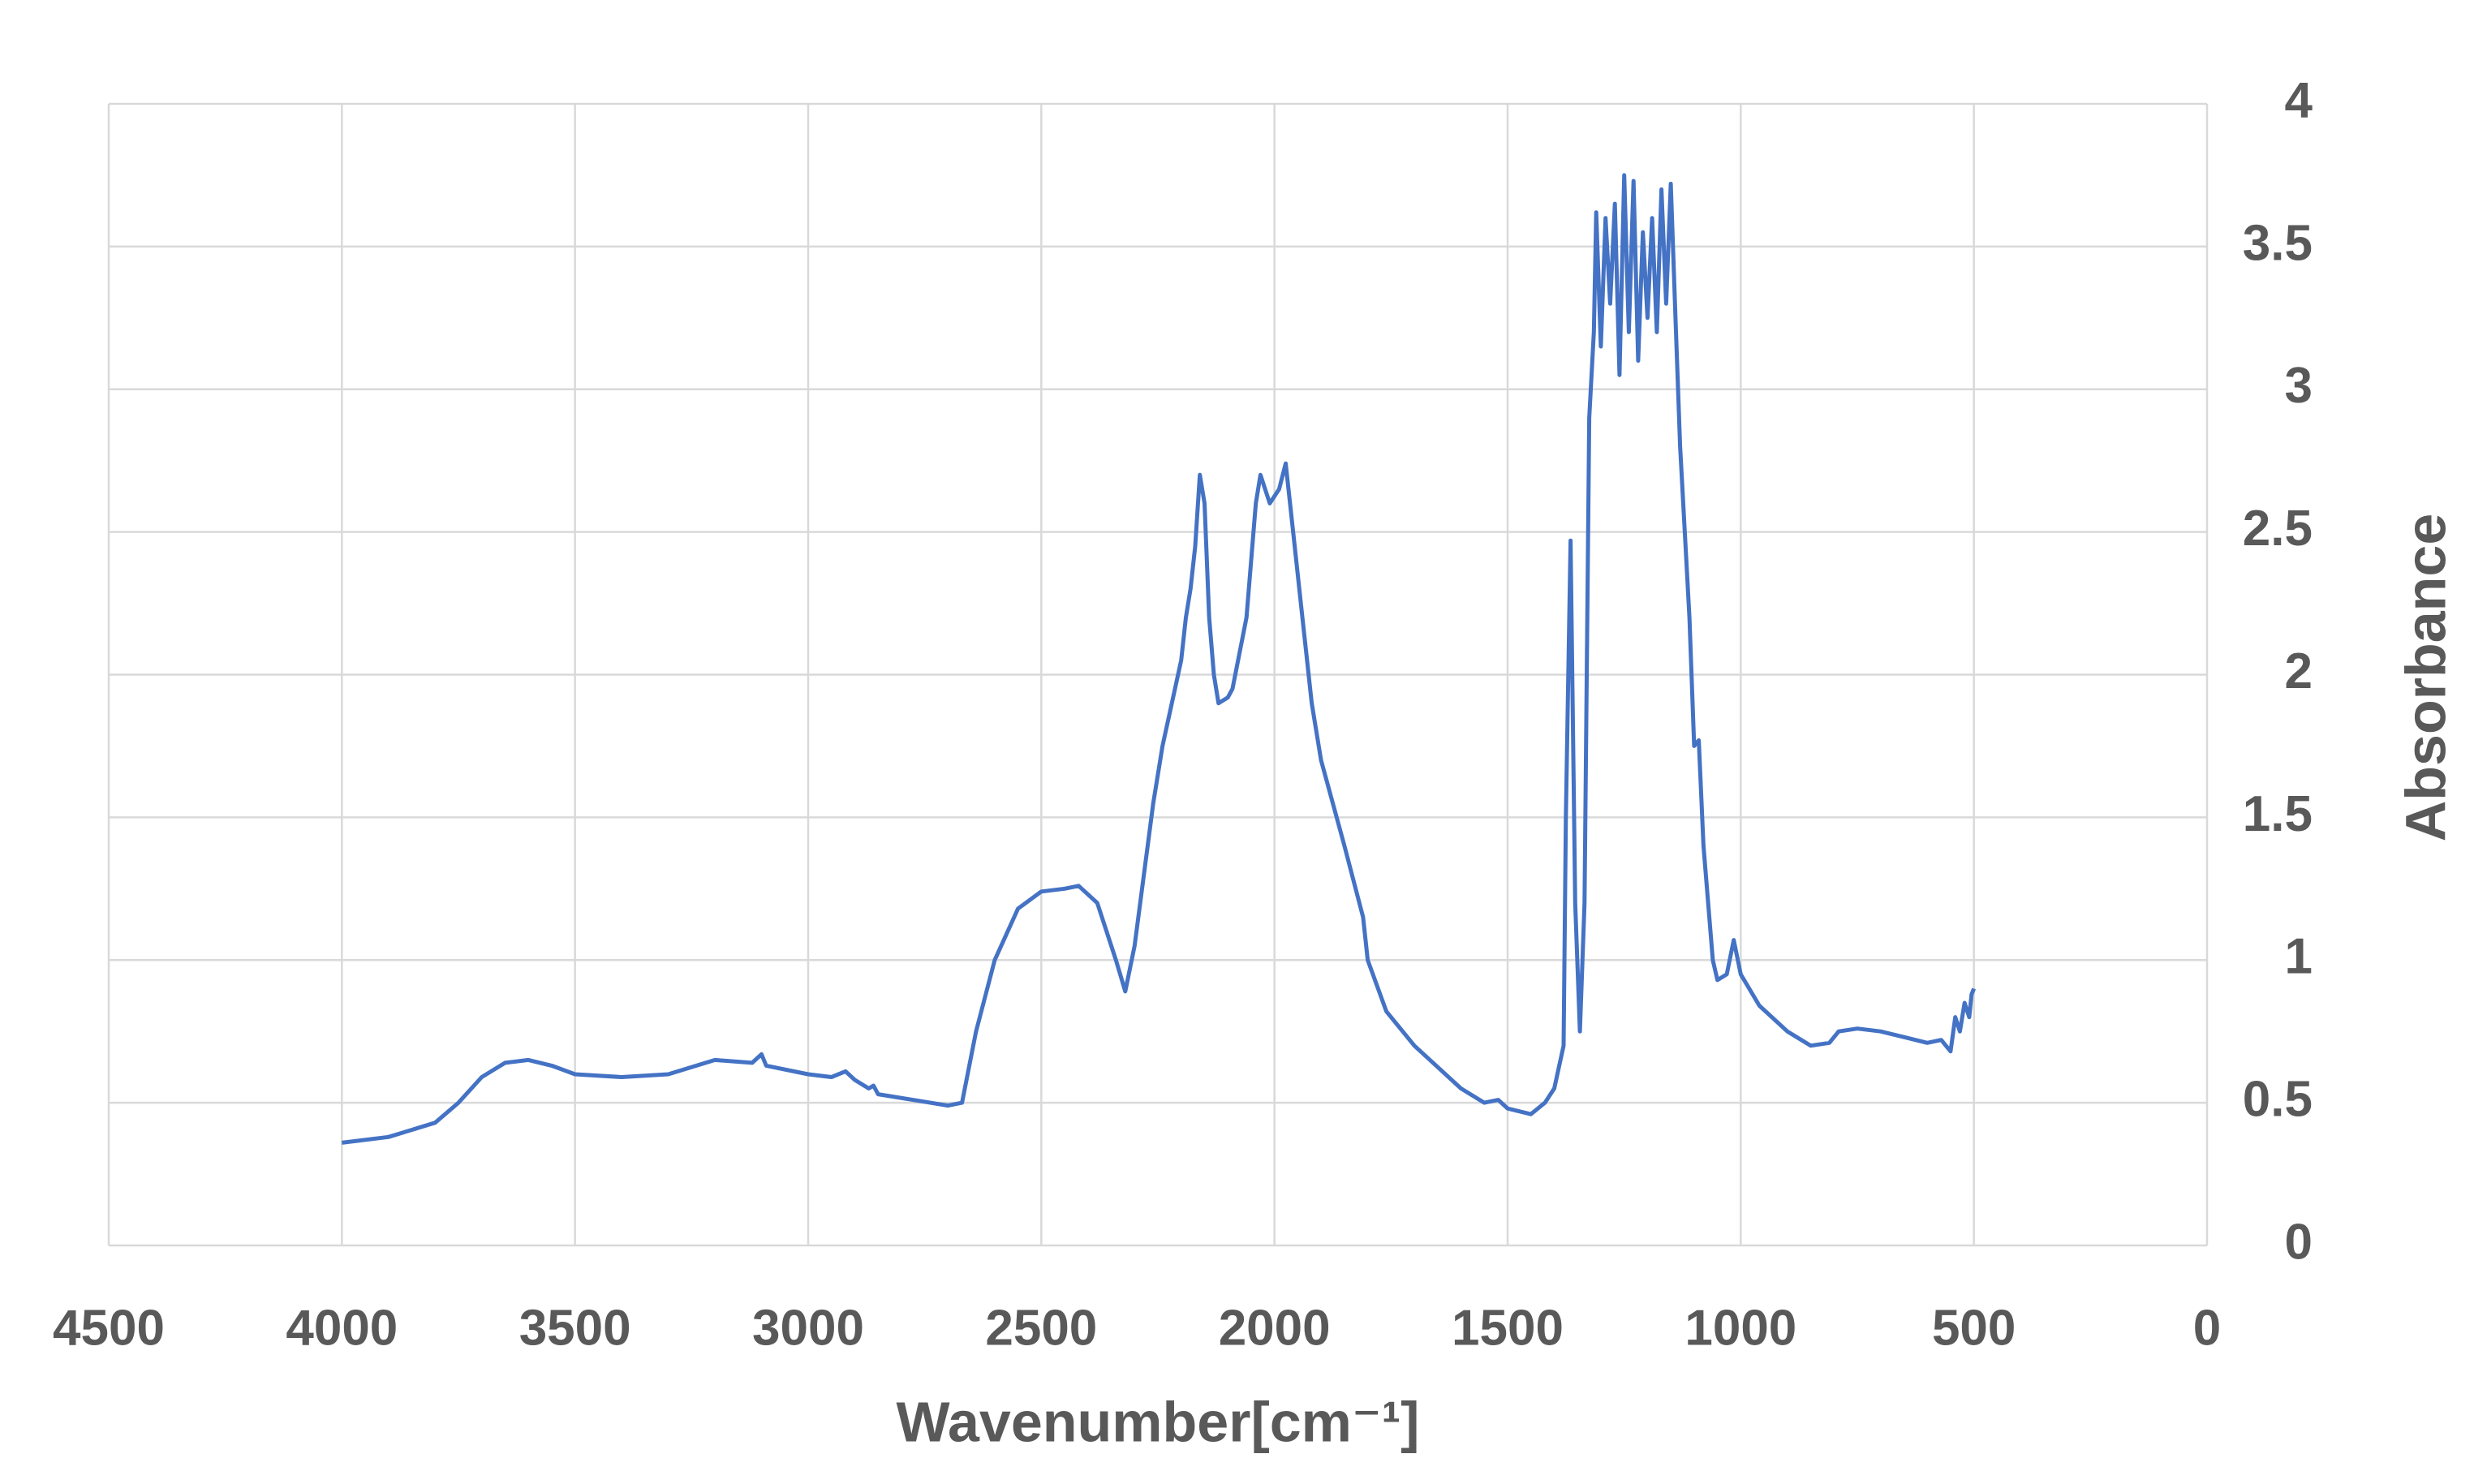 The image size is (2474, 1484). What do you see at coordinates (1157, 1421) in the screenshot?
I see `x-axis-label: Wavenumber[cm⁻¹]` at bounding box center [1157, 1421].